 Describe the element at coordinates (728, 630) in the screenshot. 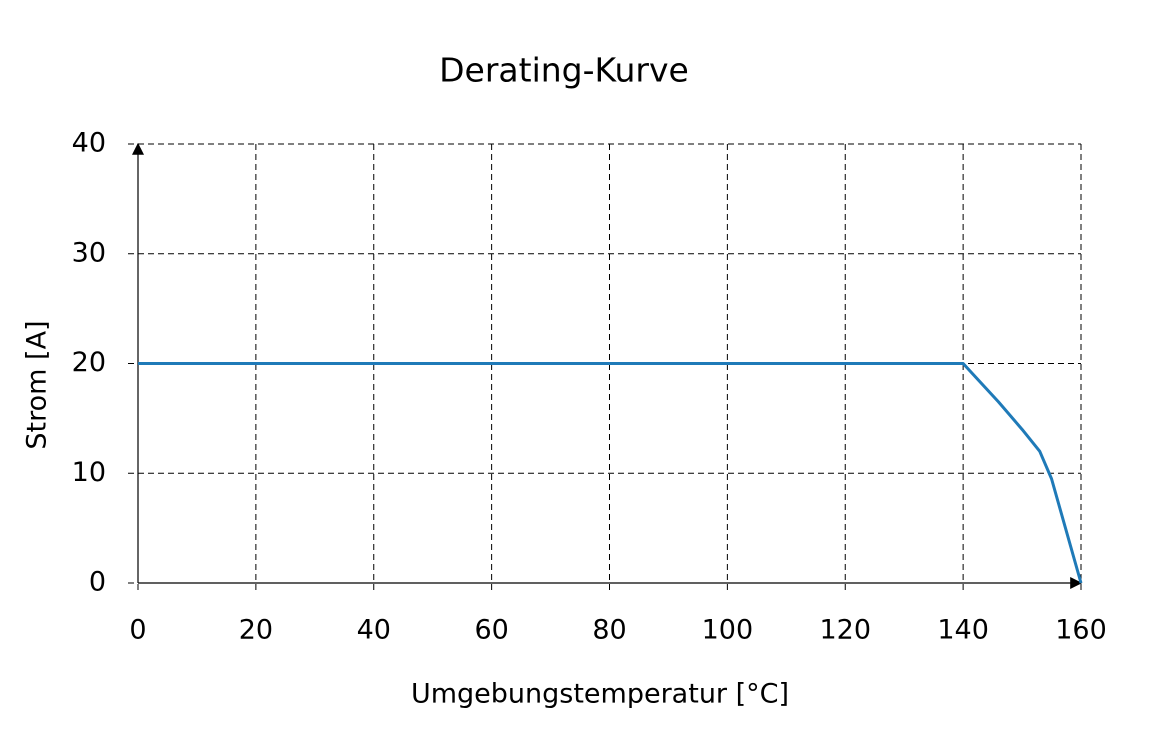

I see `x-tick-label: 100` at that location.